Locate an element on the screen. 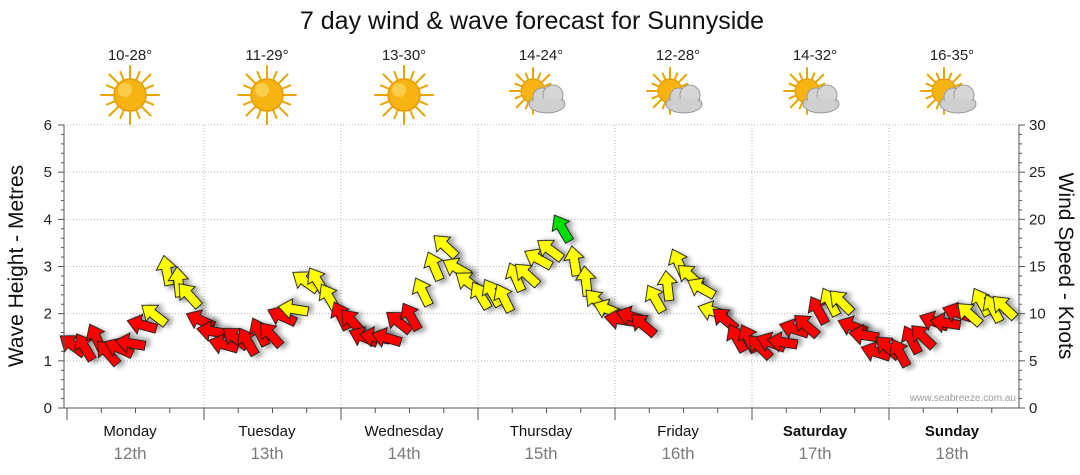 The height and width of the screenshot is (475, 1080). y-tick-label-left: 5 is located at coordinates (48, 172).